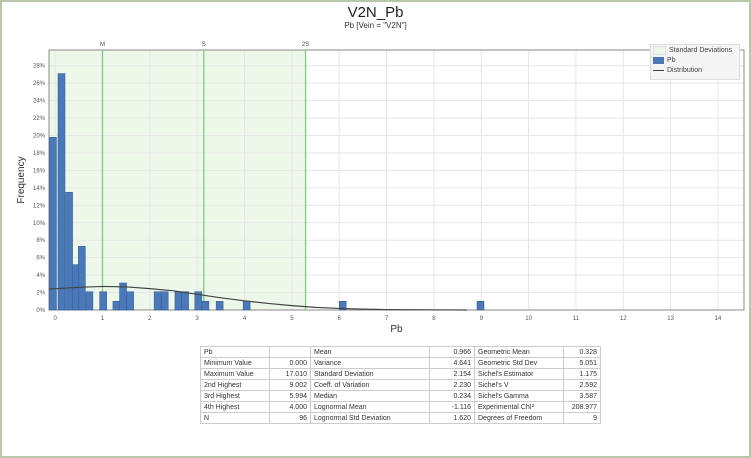 This screenshot has width=751, height=458. What do you see at coordinates (198, 319) in the screenshot?
I see `x-tick-label: 3` at bounding box center [198, 319].